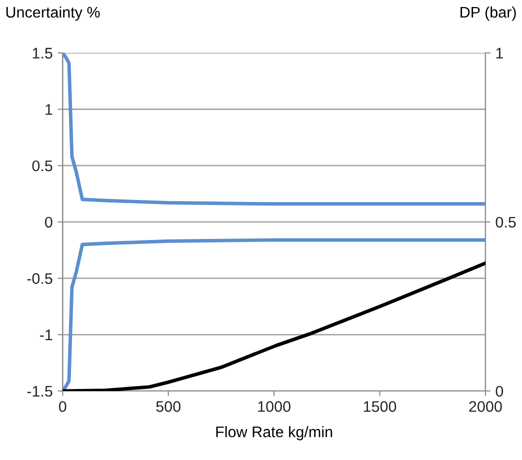 The height and width of the screenshot is (460, 522). What do you see at coordinates (168, 406) in the screenshot?
I see `x-tick-label: 500` at bounding box center [168, 406].